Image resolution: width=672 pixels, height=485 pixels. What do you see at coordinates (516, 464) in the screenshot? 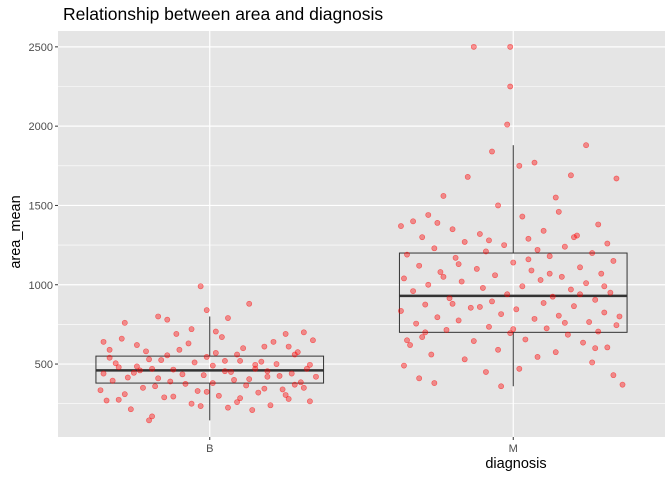
I see `x-axis-label: diagnosis` at bounding box center [516, 464].